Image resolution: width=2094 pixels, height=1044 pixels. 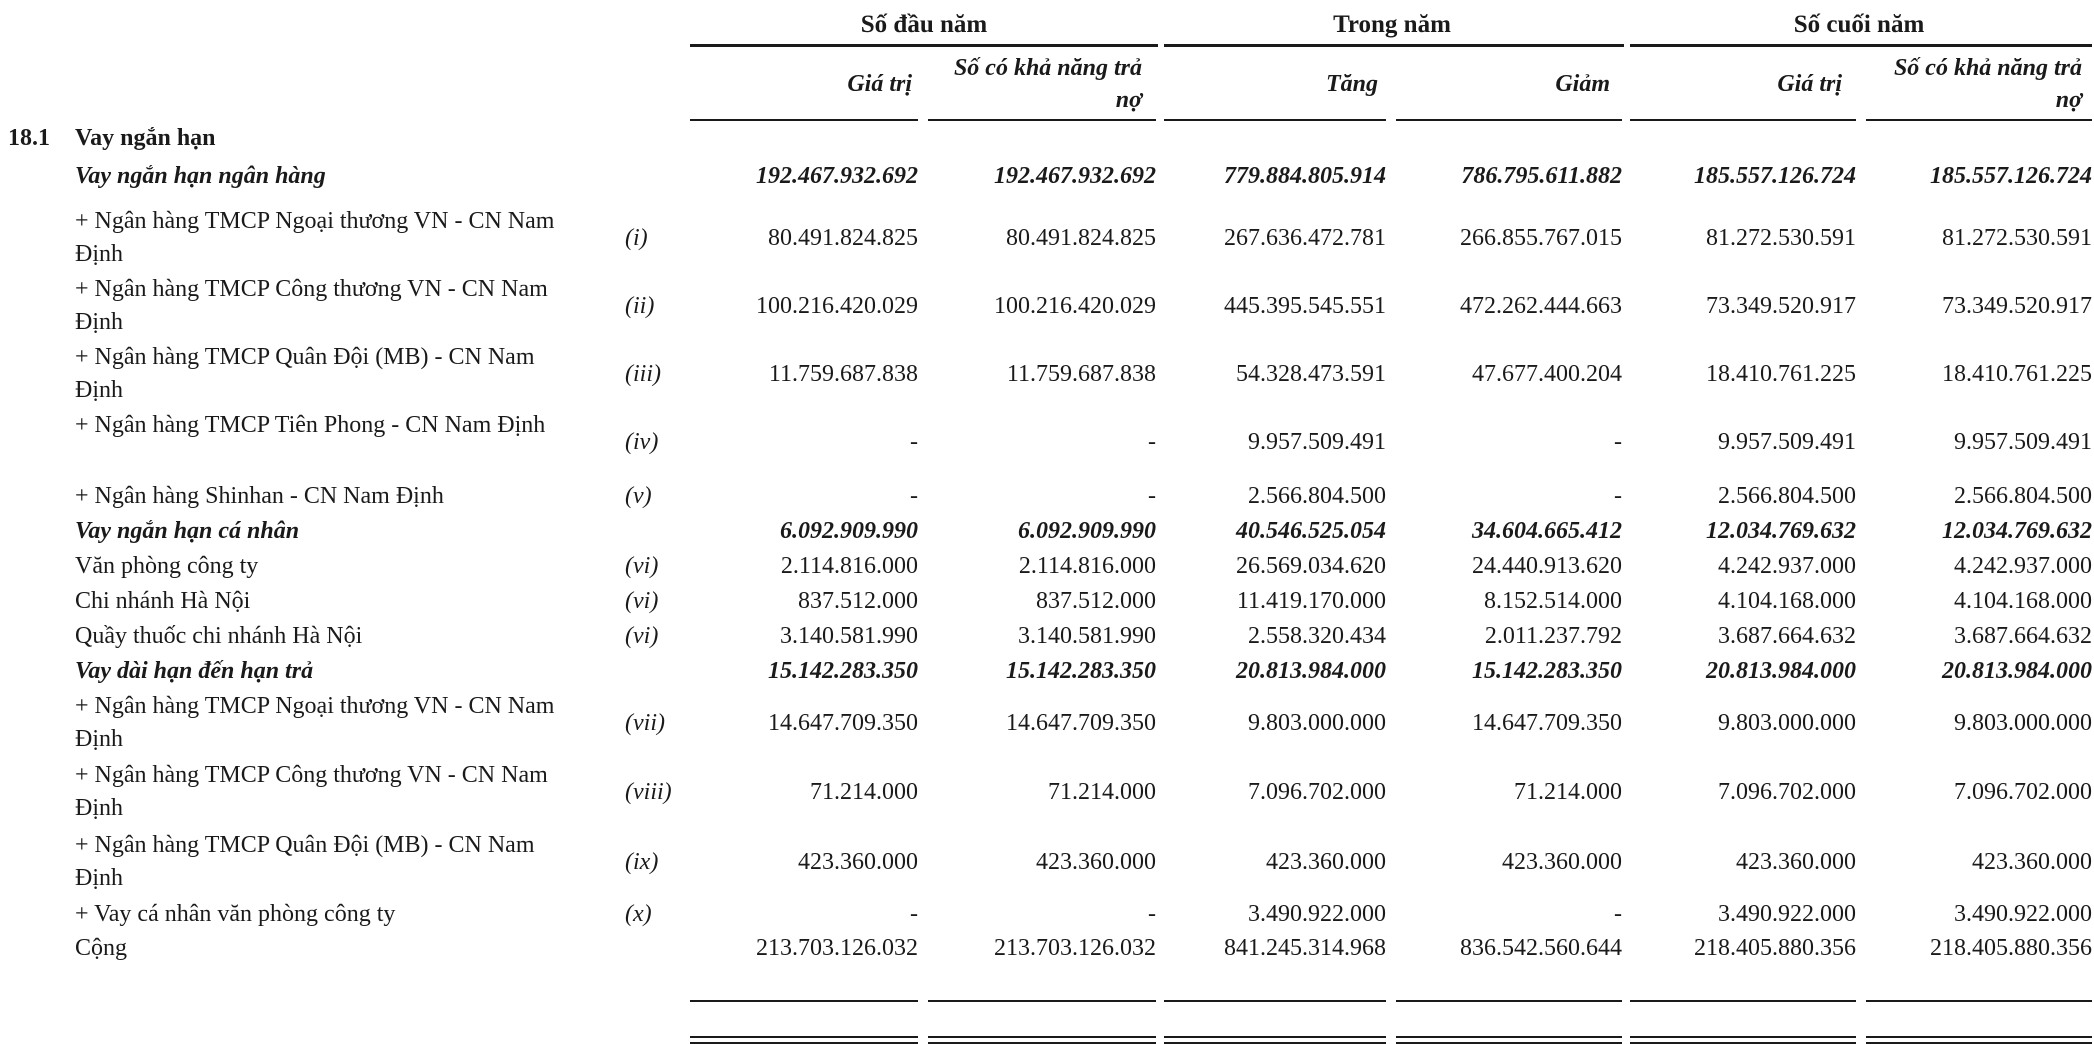 I want to click on row-value-col-3: 841.245.314.968, so click(x=1305, y=948).